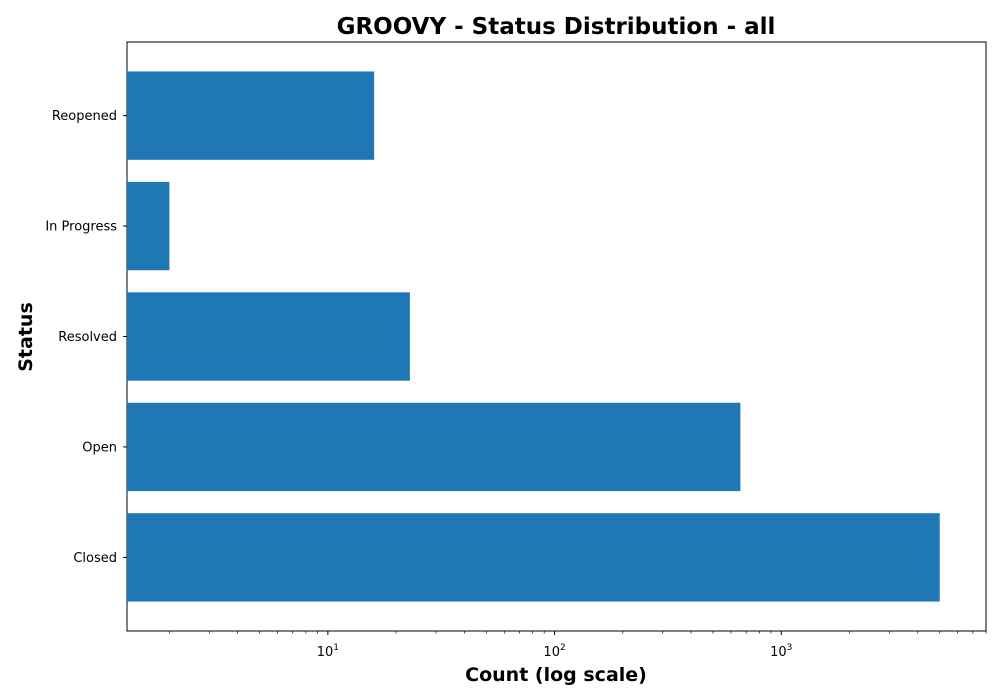  Describe the element at coordinates (99, 447) in the screenshot. I see `y-tick-label-open: Open` at that location.